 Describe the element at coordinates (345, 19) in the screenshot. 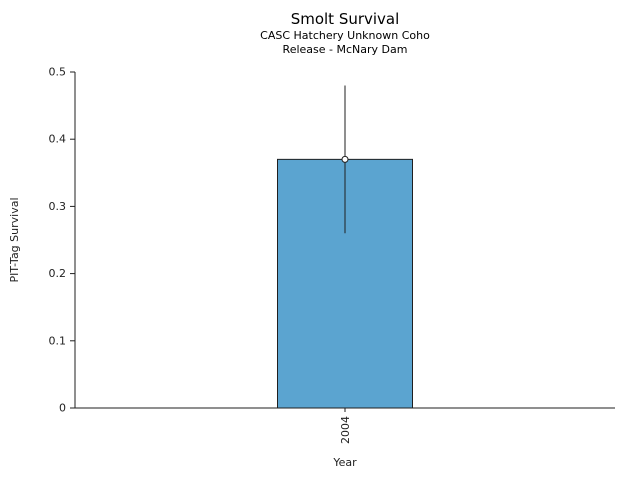

I see `chart-title: Smolt Survival` at that location.